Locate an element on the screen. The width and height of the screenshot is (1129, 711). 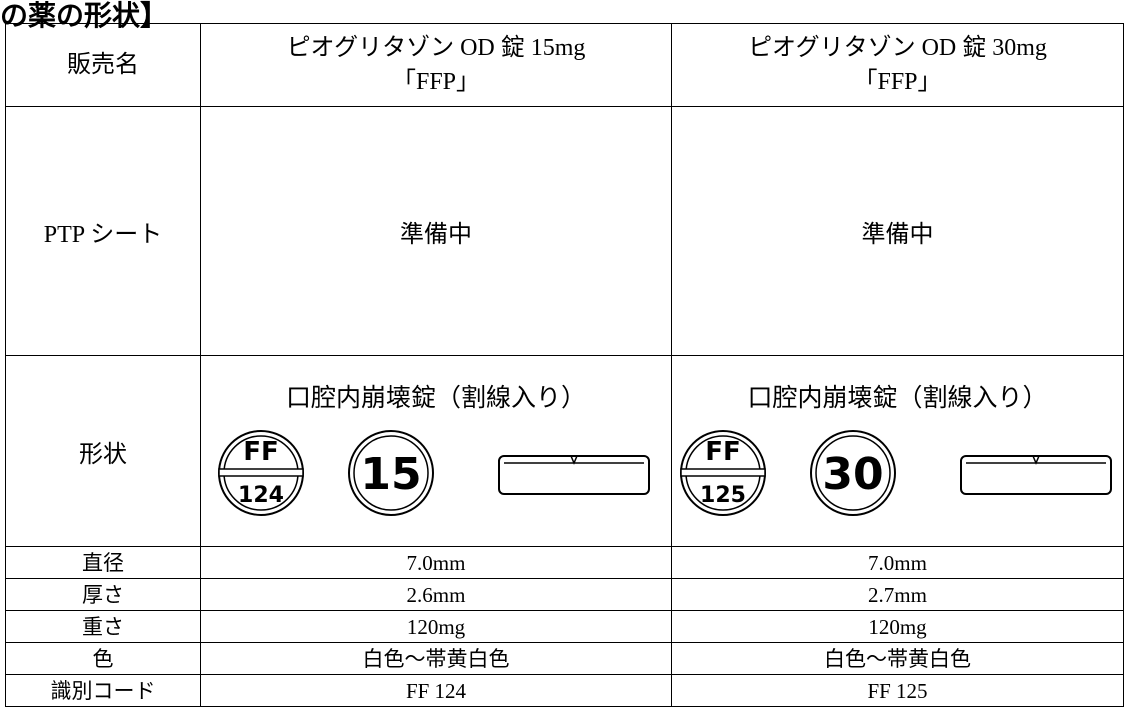
pill-imprint: 15 is located at coordinates (390, 474).